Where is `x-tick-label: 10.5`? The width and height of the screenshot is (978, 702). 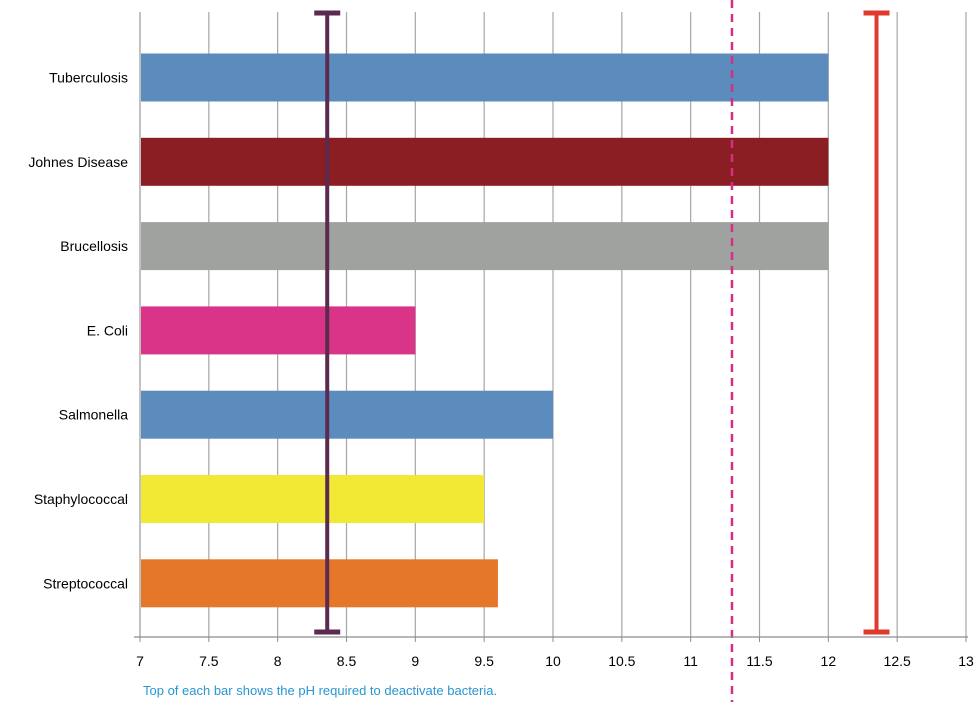
x-tick-label: 10.5 is located at coordinates (621, 661).